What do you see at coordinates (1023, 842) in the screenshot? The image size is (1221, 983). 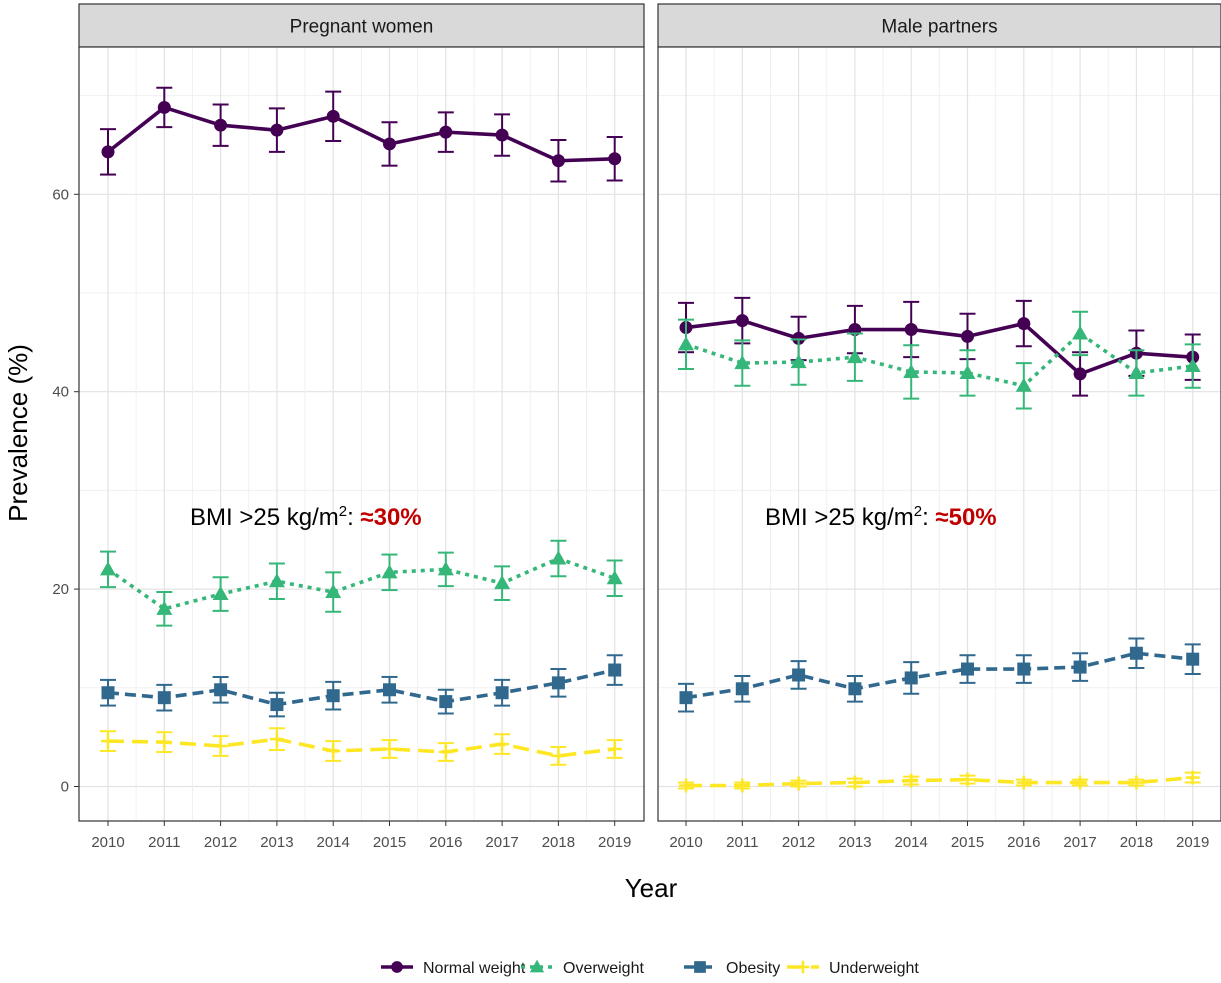 I see `x-tick-label: 2016` at bounding box center [1023, 842].